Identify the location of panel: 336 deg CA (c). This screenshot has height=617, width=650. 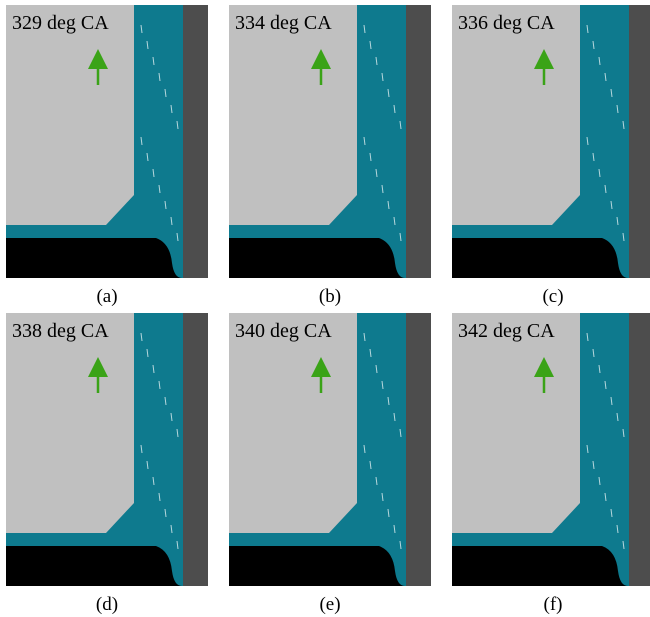
(551, 156).